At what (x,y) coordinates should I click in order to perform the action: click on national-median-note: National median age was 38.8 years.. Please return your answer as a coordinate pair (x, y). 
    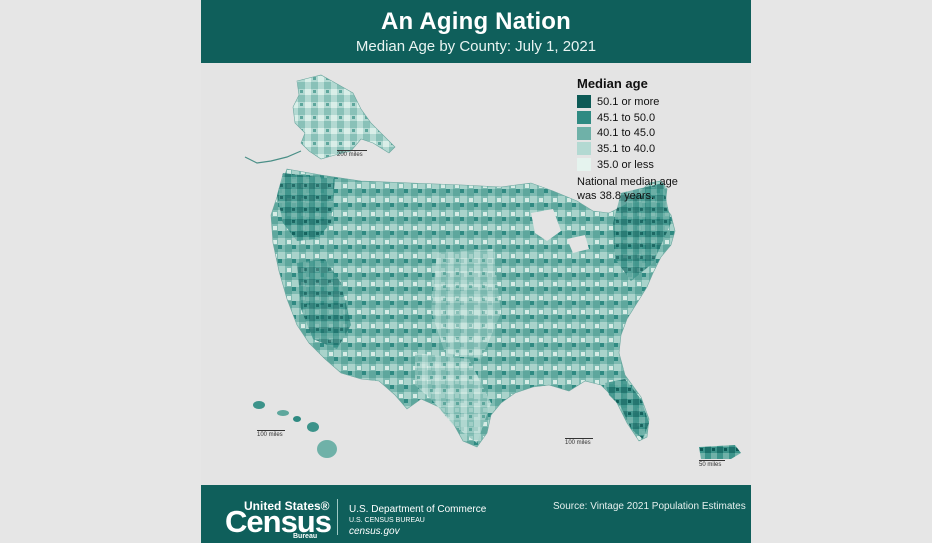
    Looking at the image, I should click on (627, 189).